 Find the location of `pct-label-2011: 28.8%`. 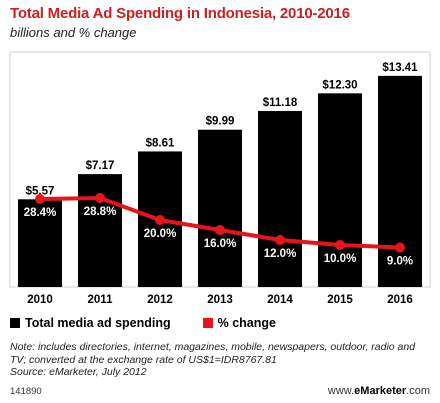

pct-label-2011: 28.8% is located at coordinates (100, 212).